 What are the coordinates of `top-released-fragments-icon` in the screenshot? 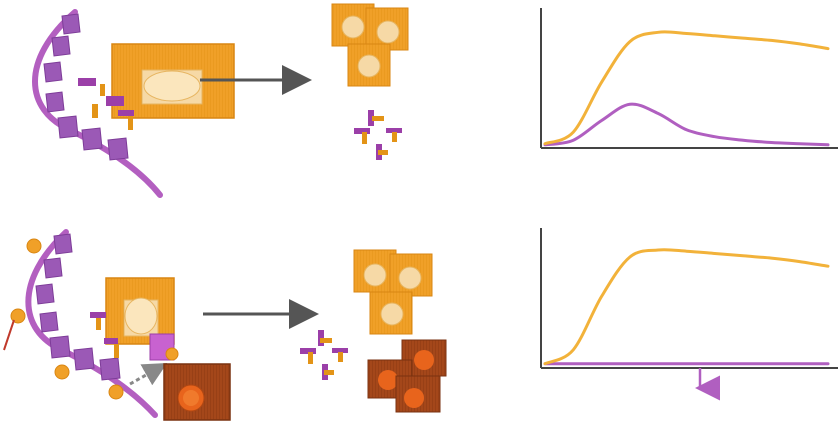 It's located at (378, 135).